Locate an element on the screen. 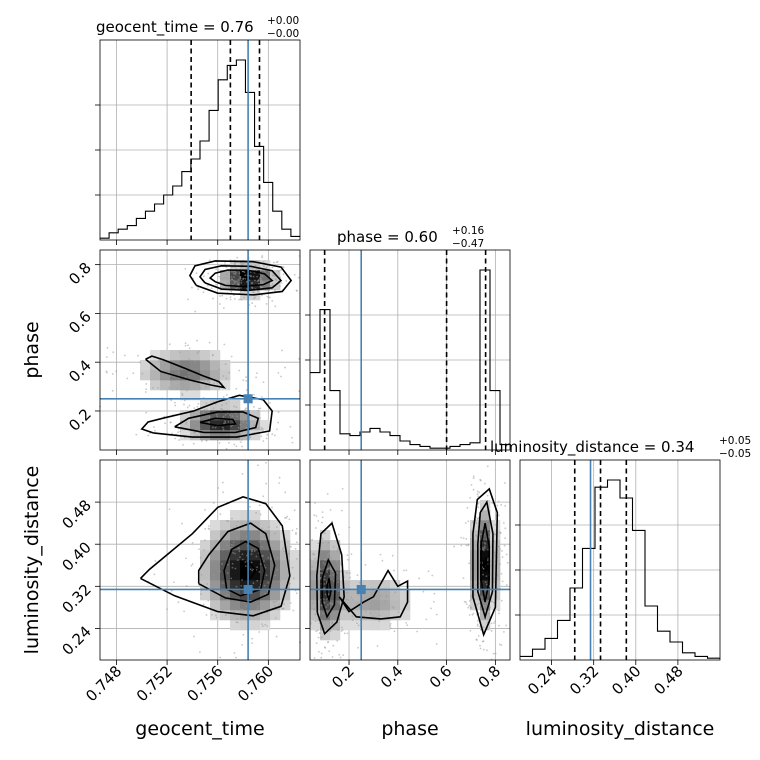 This screenshot has width=760, height=760. xtick-label-luminosity_distance-1: 0.32 is located at coordinates (584, 680).